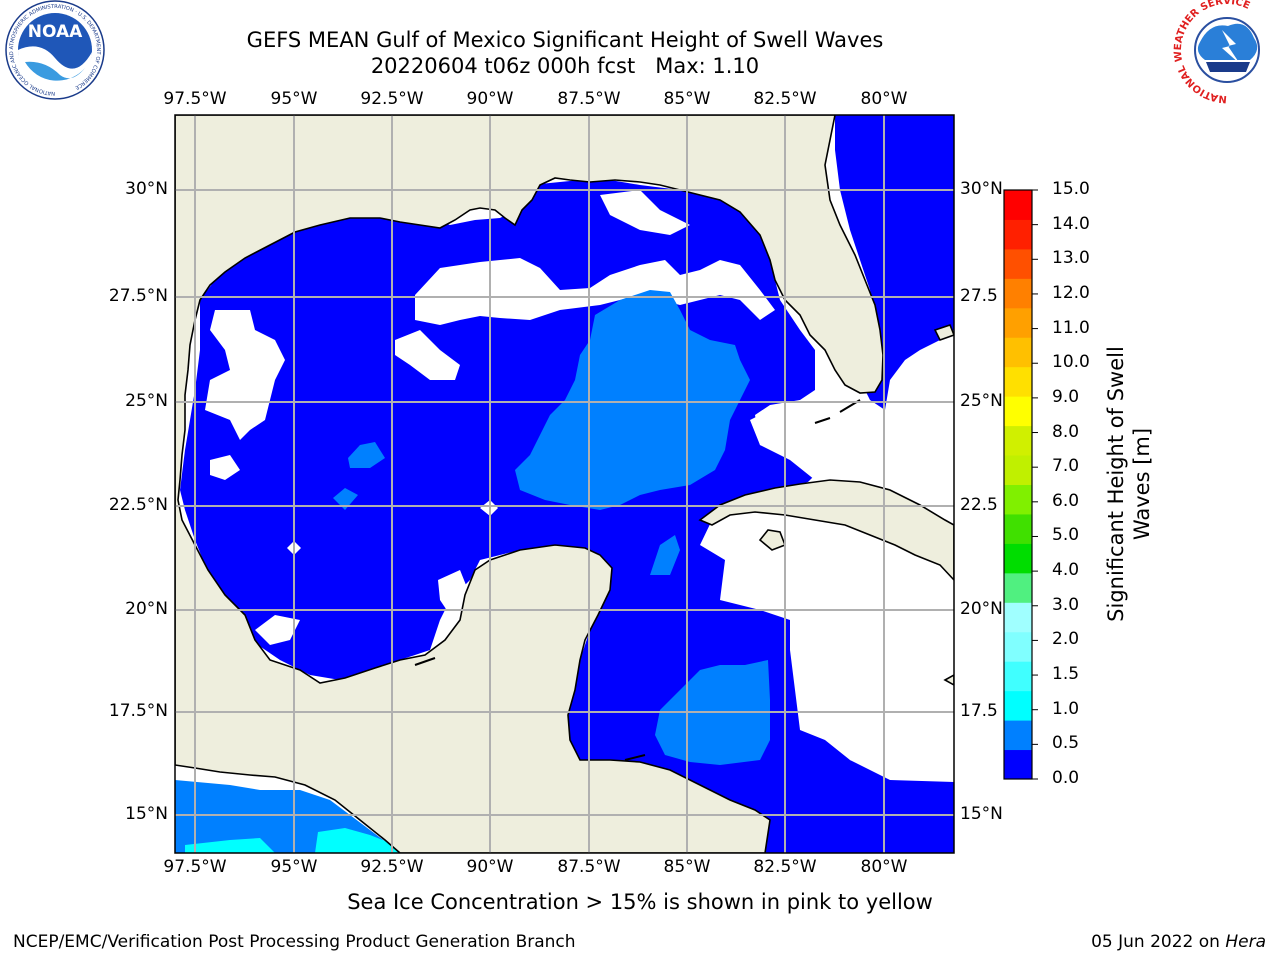  What do you see at coordinates (1066, 396) in the screenshot?
I see `colorbar-tick-label: 9.0` at bounding box center [1066, 396].